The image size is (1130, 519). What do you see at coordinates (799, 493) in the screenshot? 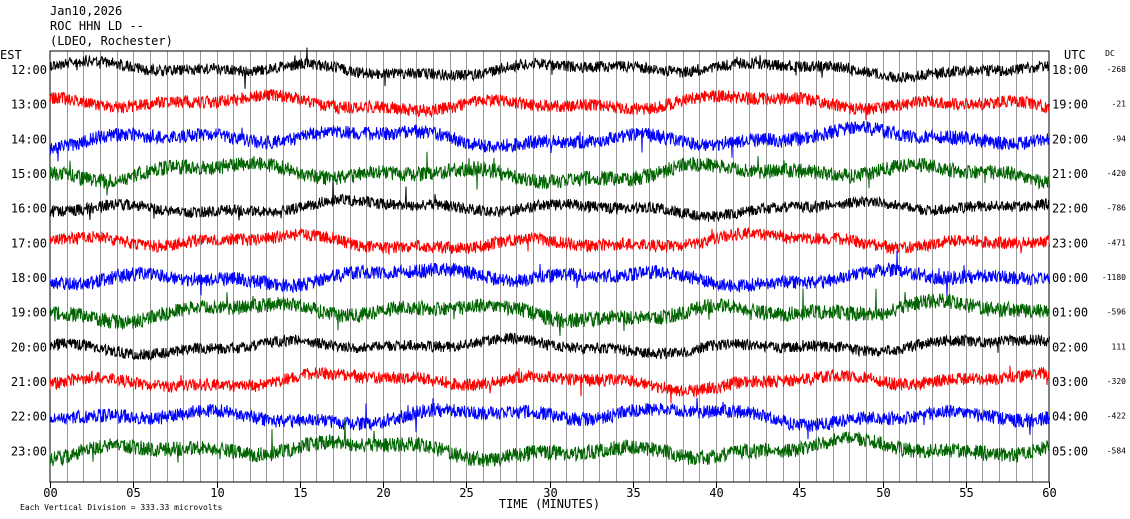
I see `x-tick-label: 45` at bounding box center [799, 493].